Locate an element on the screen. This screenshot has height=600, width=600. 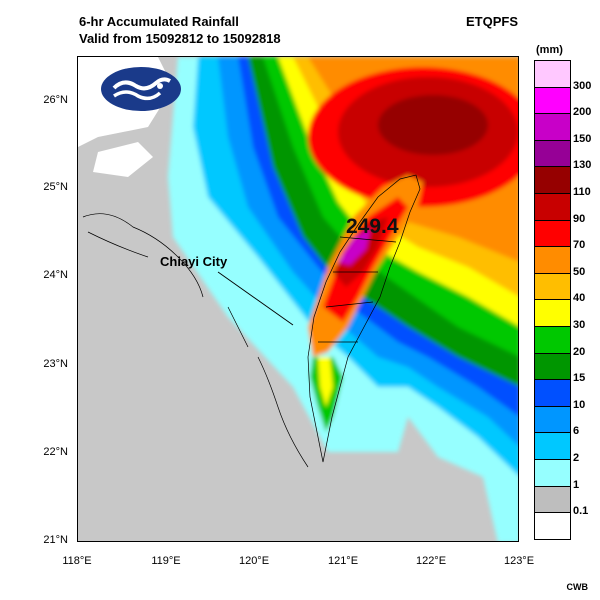
legend-level-label: 90 is located at coordinates (579, 218).